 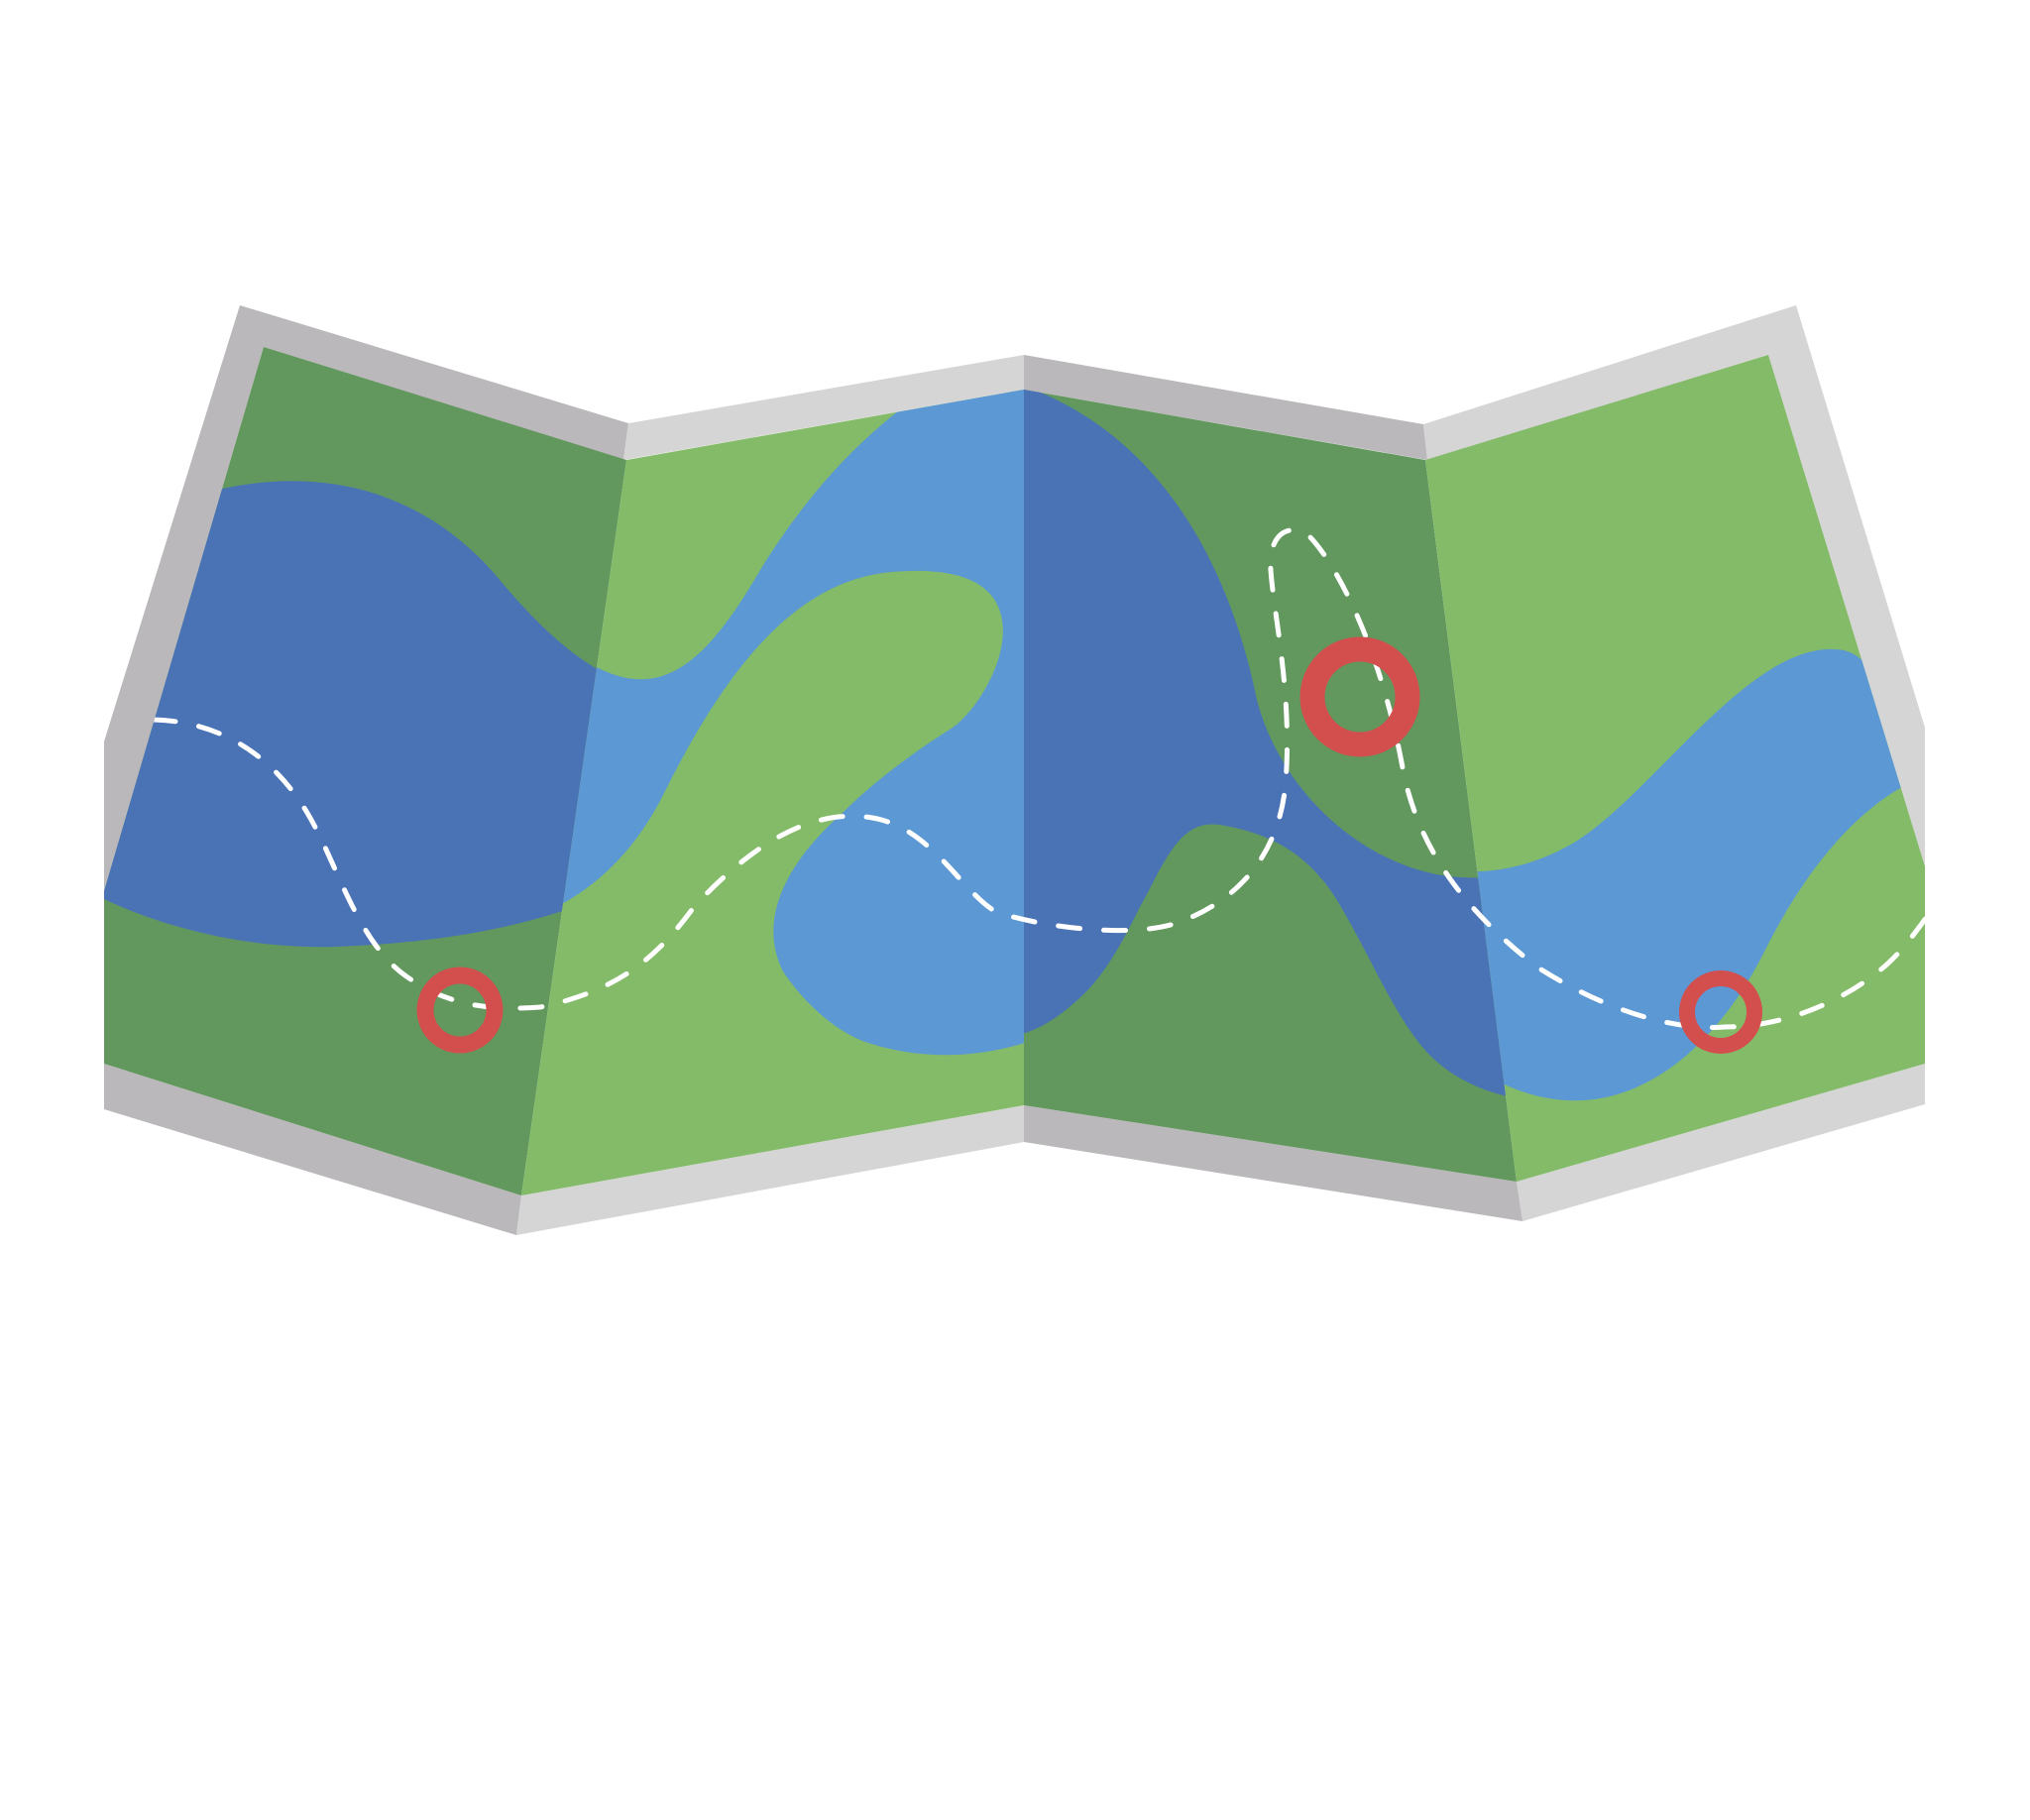 I want to click on frame-fold-top-right, so click(x=1225, y=407).